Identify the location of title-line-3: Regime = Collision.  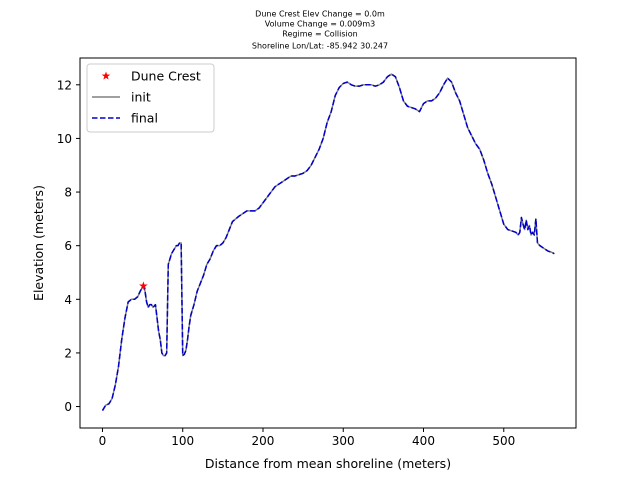
(319, 34).